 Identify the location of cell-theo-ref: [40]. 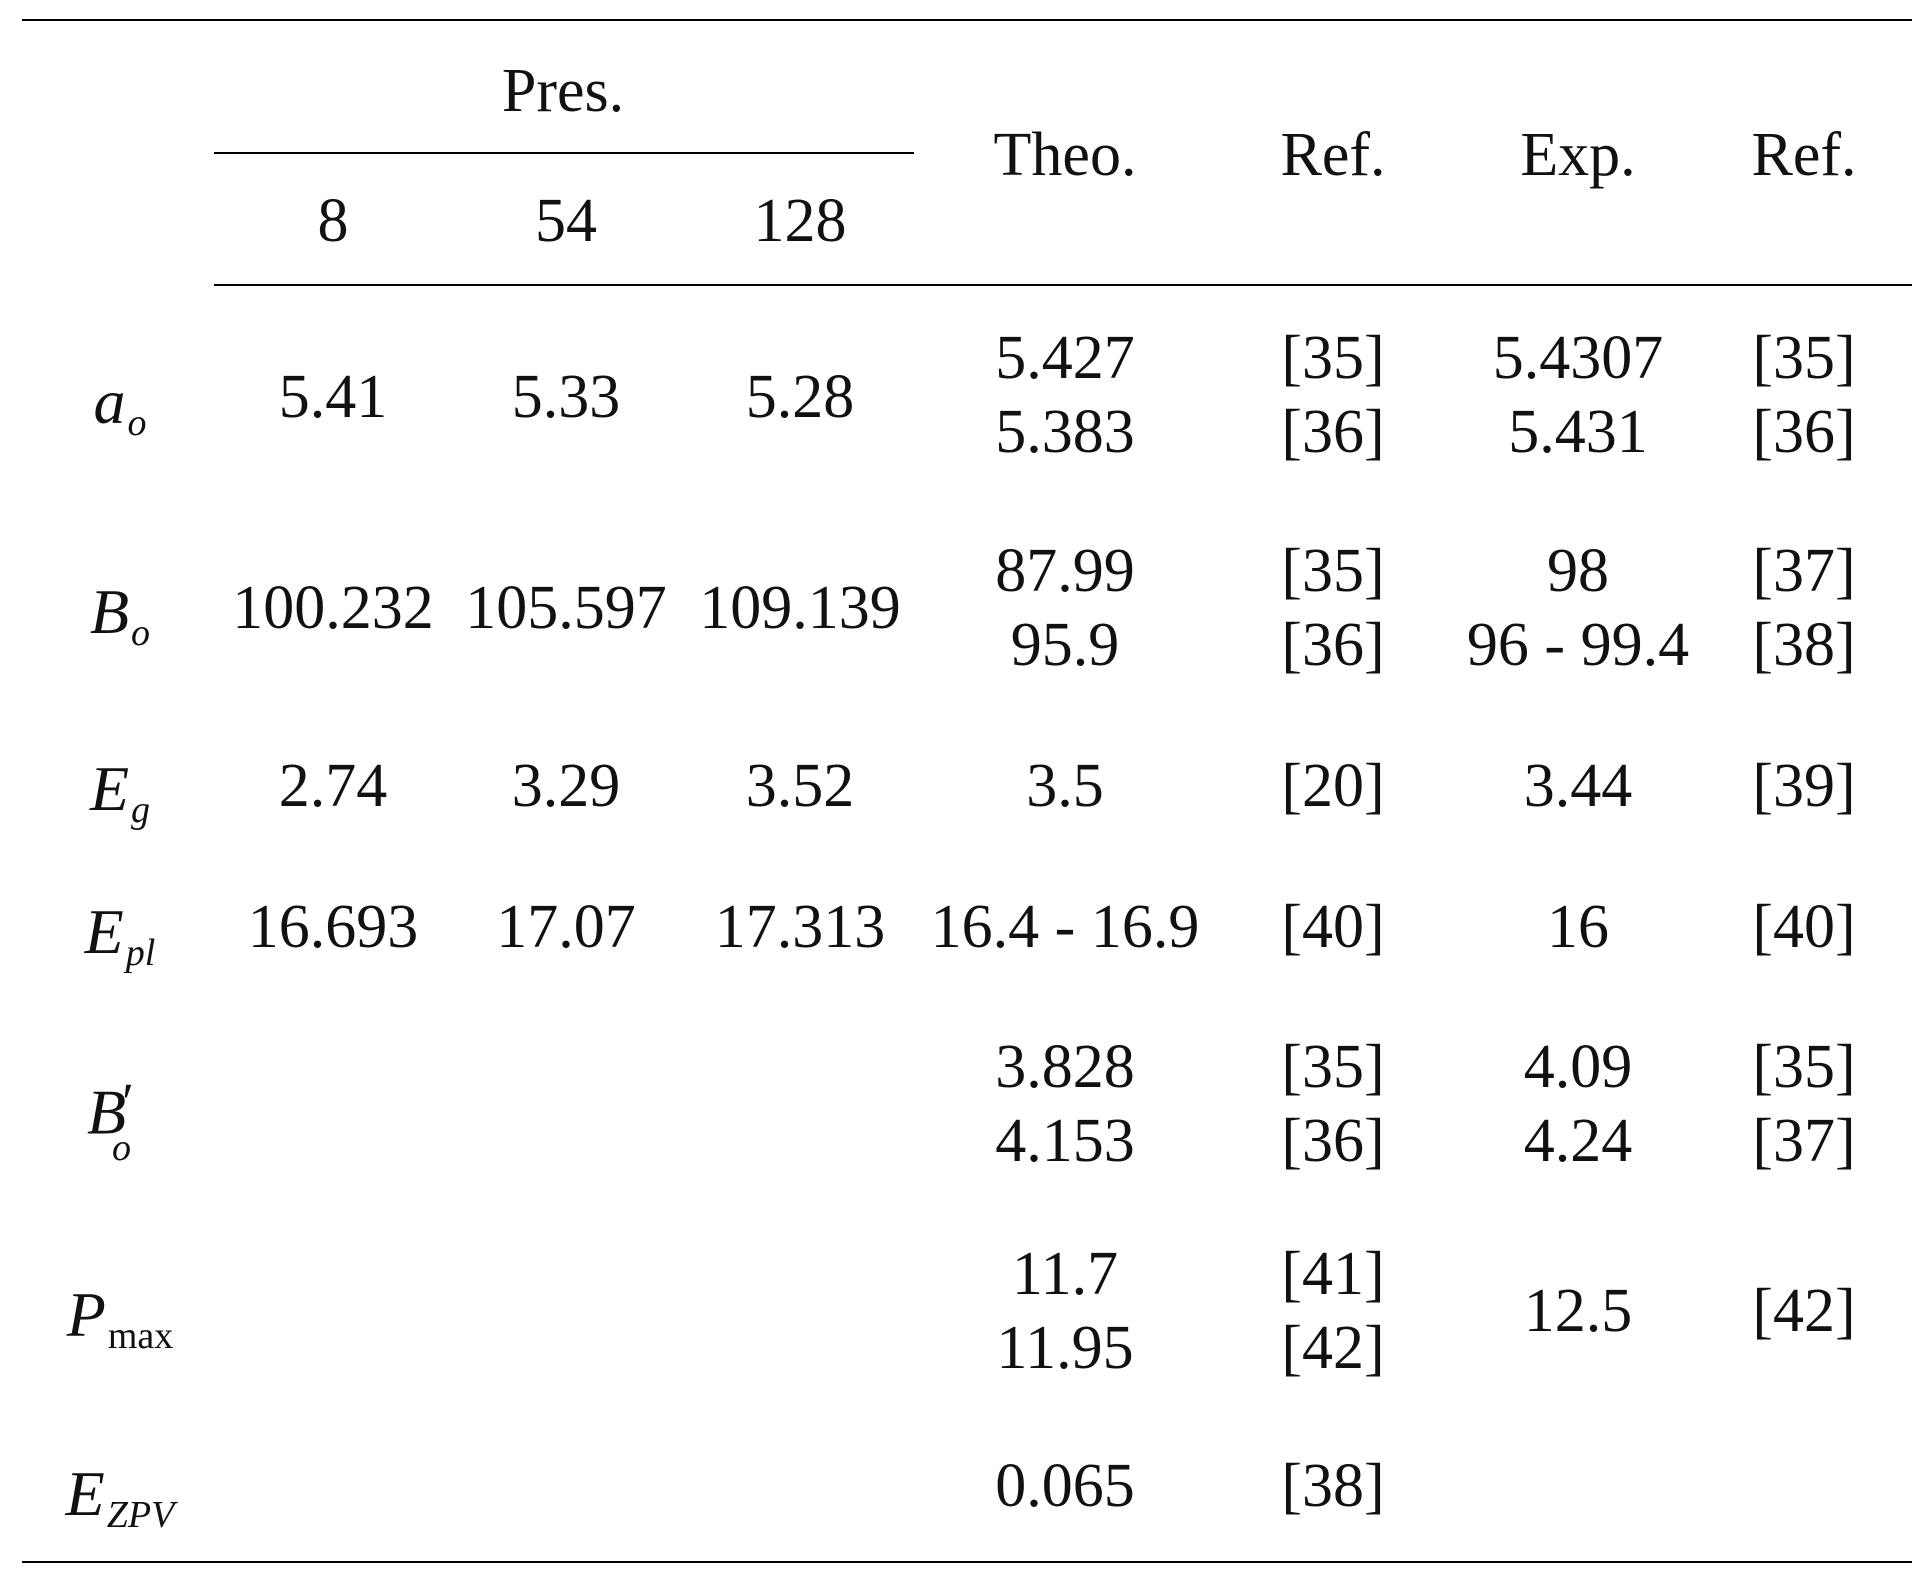
(1333, 927).